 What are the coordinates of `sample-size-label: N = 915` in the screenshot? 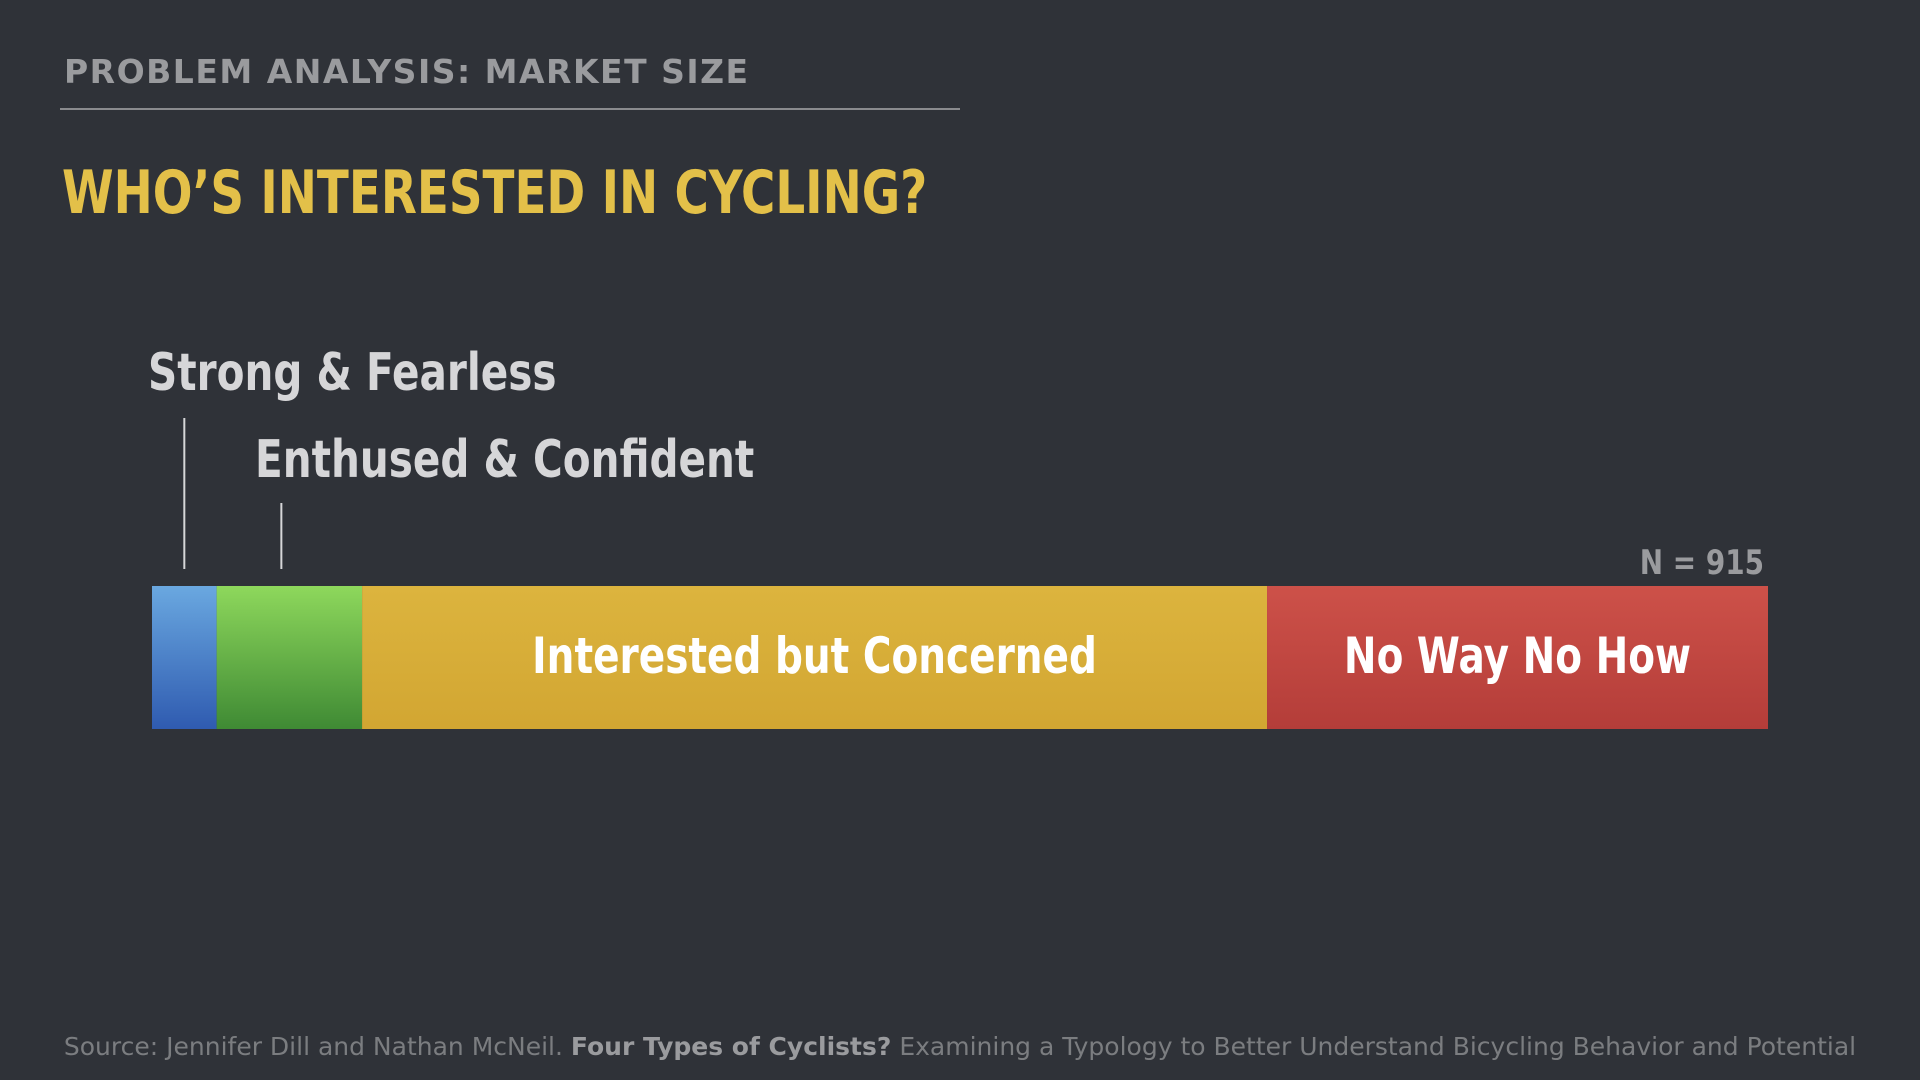 It's located at (1702, 562).